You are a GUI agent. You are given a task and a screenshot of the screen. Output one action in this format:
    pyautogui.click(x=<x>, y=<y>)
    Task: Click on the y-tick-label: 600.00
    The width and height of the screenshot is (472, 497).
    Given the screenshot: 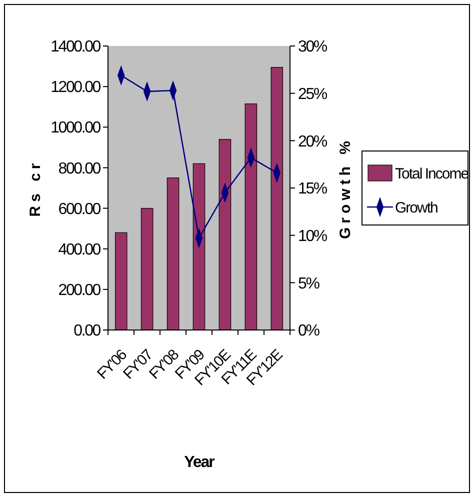 What is the action you would take?
    pyautogui.click(x=80, y=209)
    